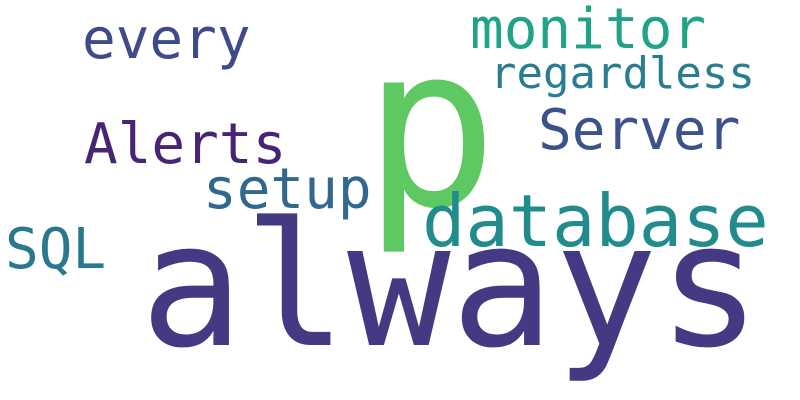 The height and width of the screenshot is (400, 800). I want to click on word-monitor: monitor, so click(588, 31).